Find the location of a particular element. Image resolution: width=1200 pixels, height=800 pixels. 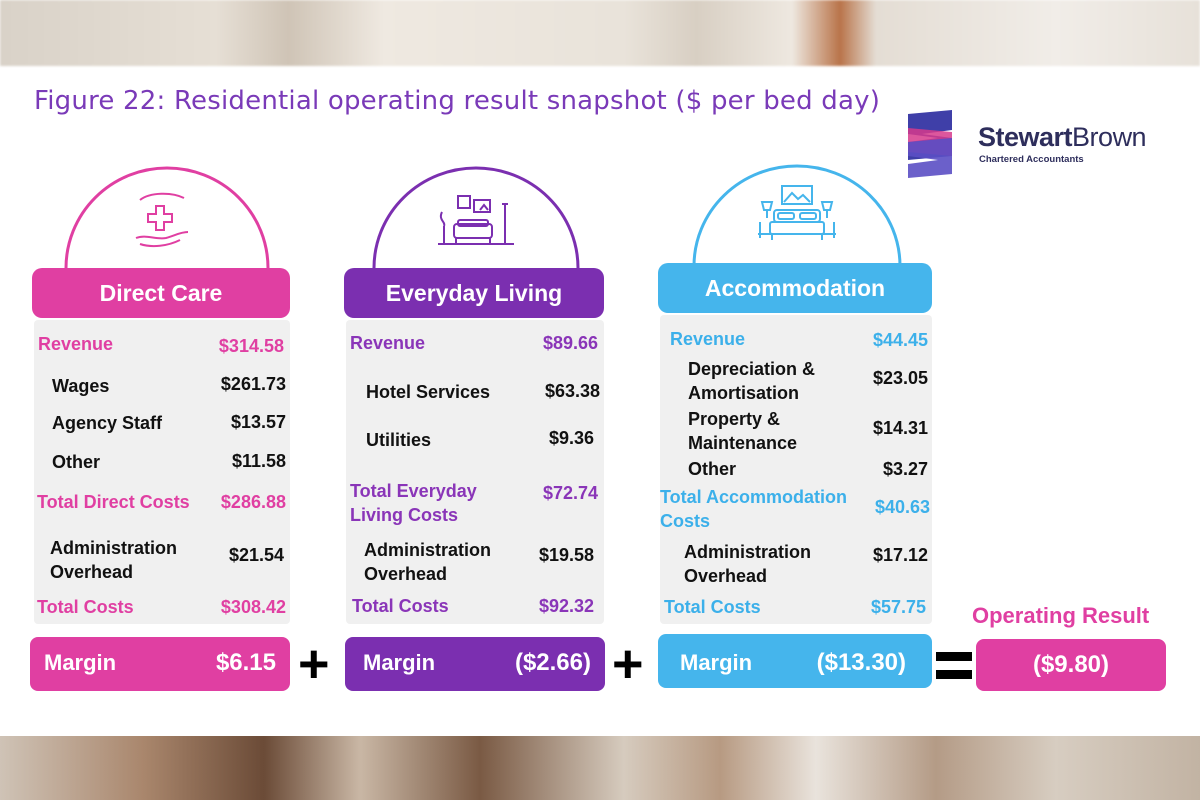

el-total-living-value: $72.74 is located at coordinates (570, 493).